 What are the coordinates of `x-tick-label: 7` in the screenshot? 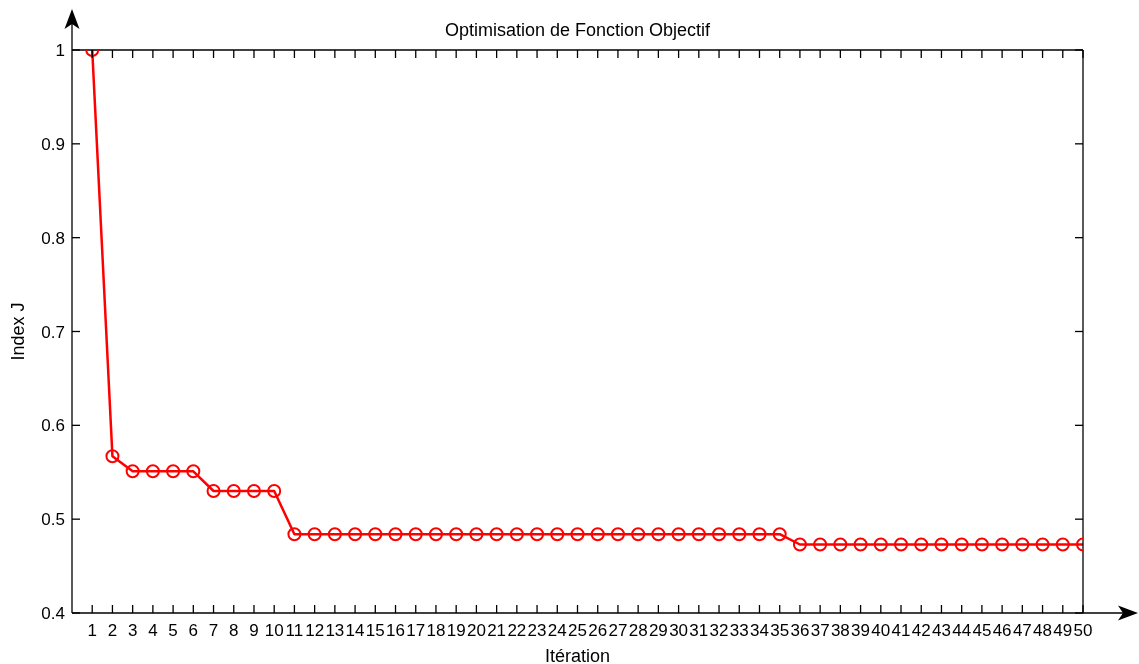 It's located at (213, 631).